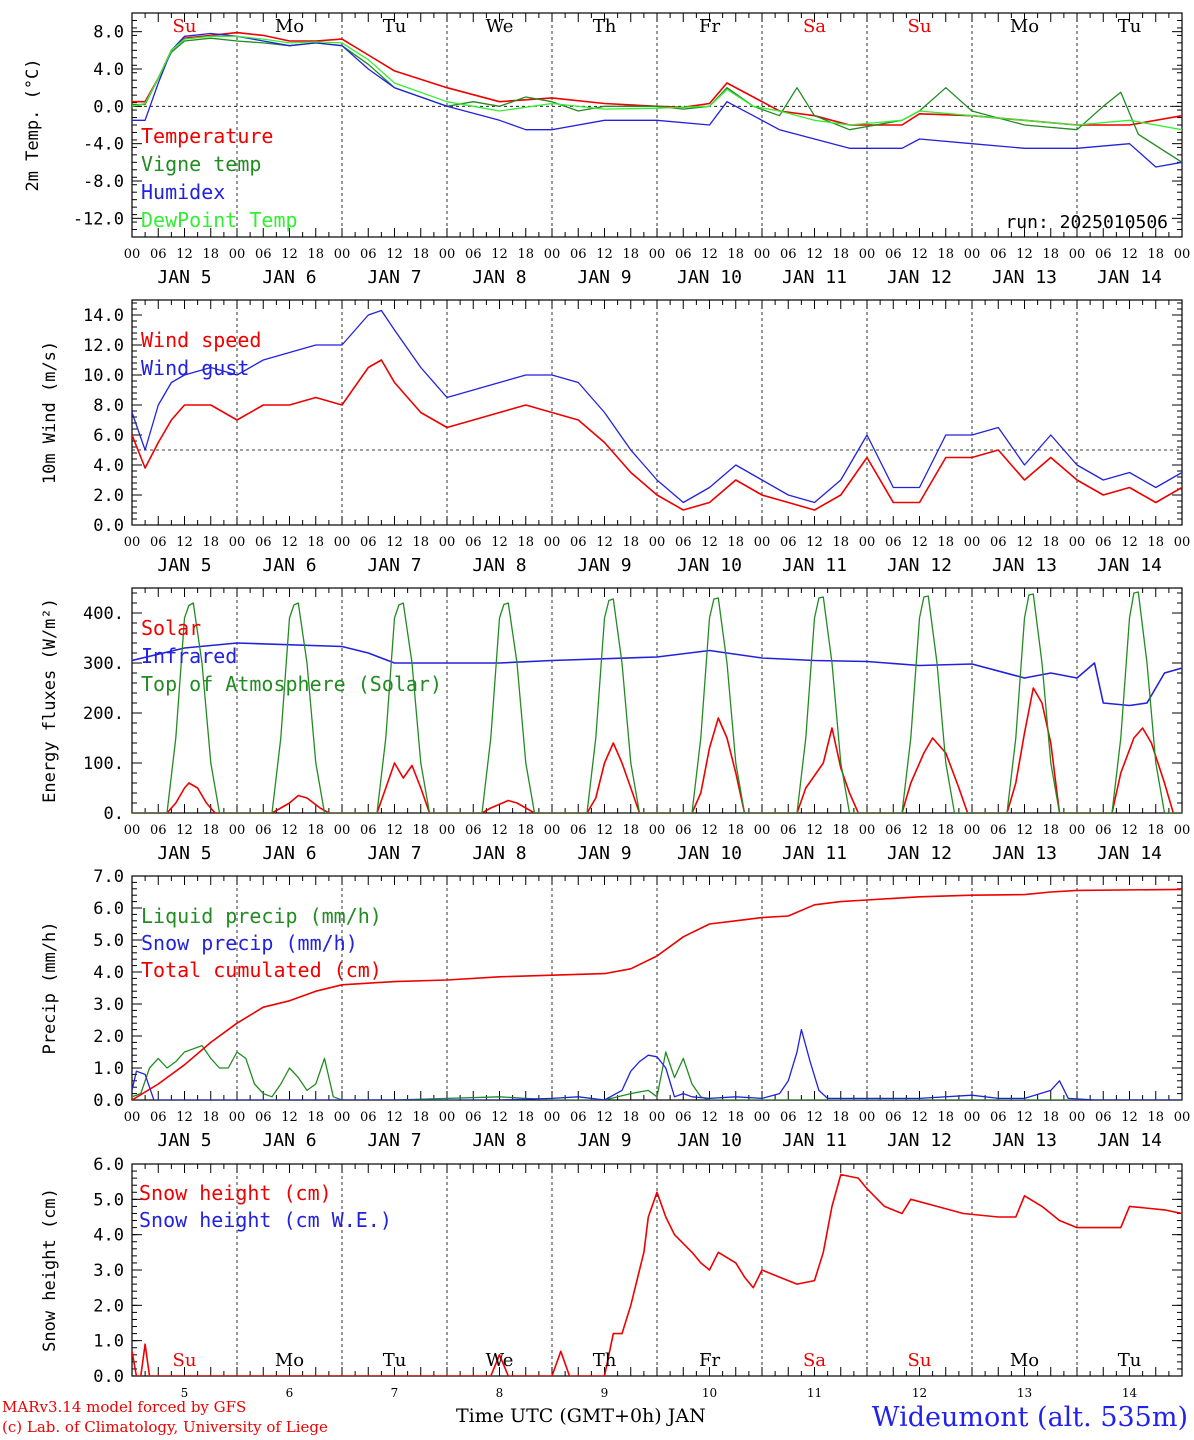  I want to click on series-group, so click(657, 99).